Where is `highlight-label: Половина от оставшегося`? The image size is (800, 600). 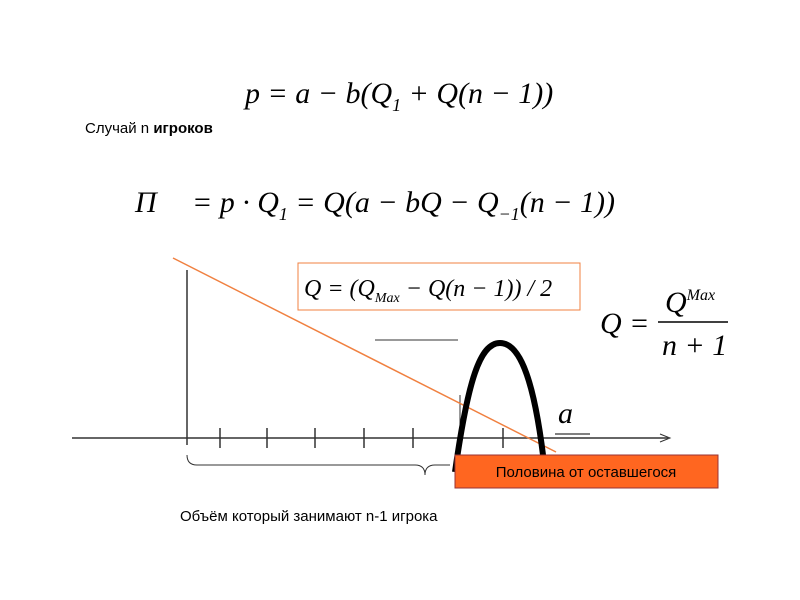 highlight-label: Половина от оставшегося is located at coordinates (586, 472).